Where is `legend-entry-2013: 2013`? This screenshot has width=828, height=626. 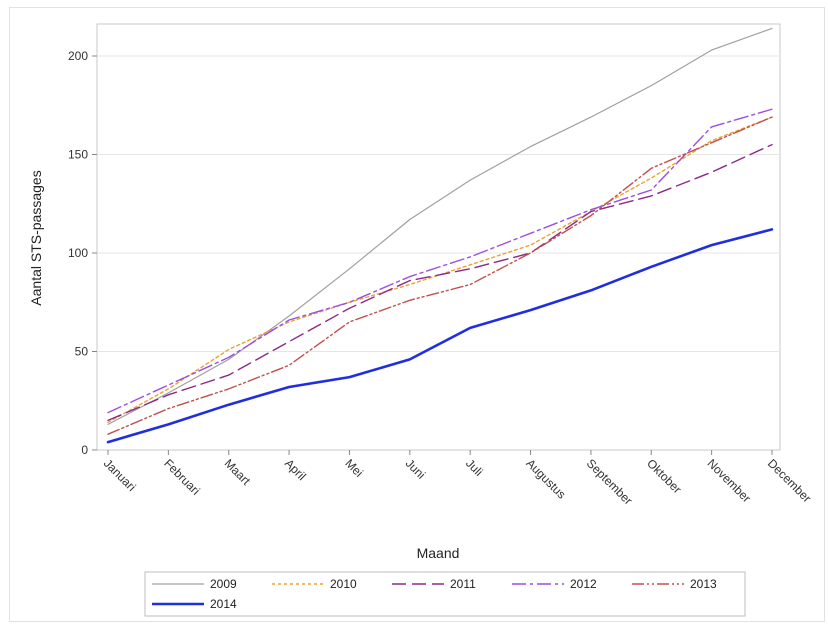 legend-entry-2013: 2013 is located at coordinates (674, 584).